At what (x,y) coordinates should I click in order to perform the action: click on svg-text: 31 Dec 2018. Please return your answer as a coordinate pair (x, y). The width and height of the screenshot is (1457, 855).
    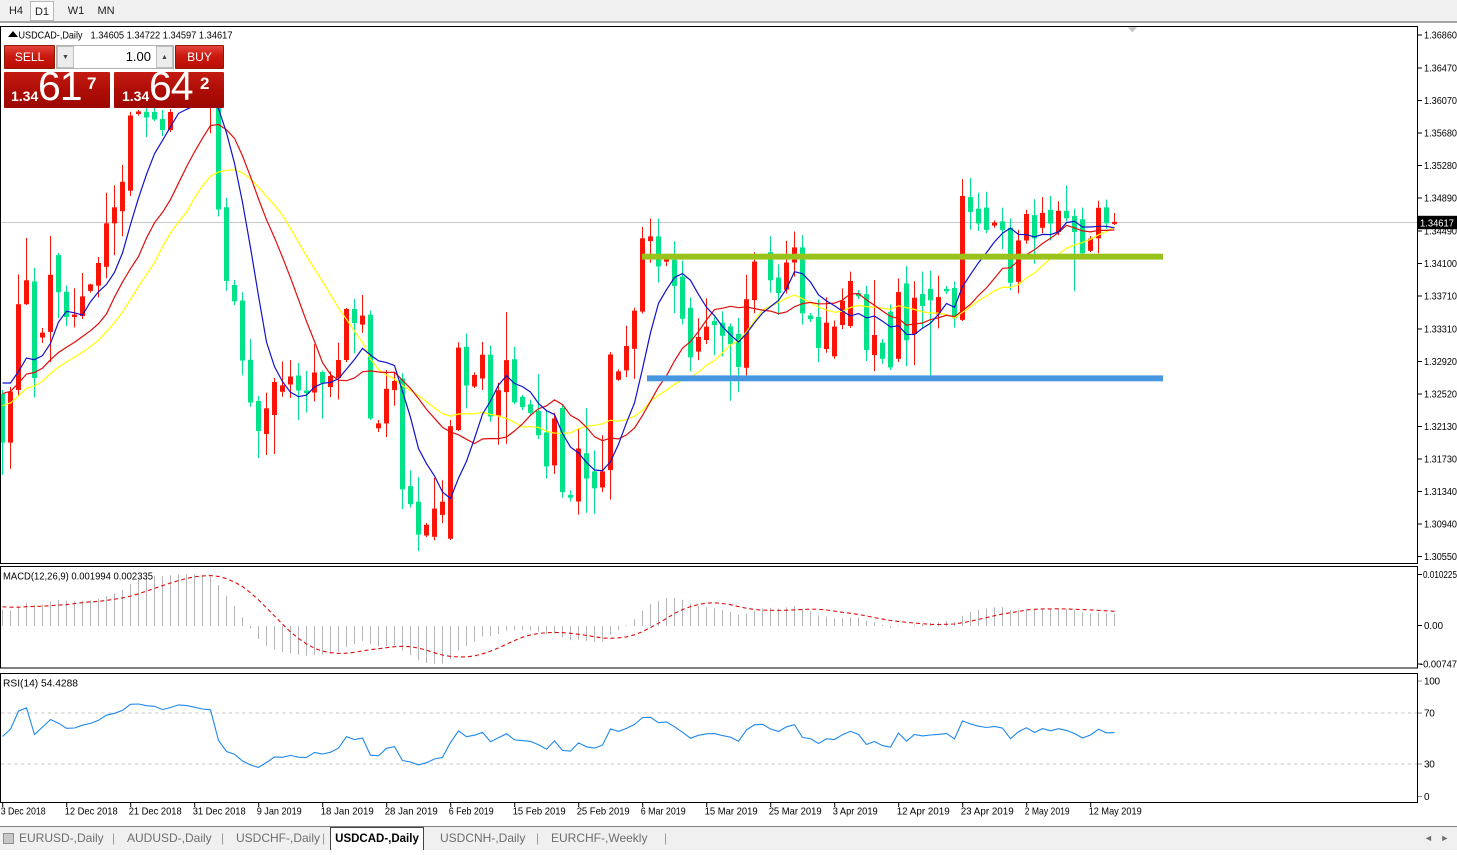
    Looking at the image, I should click on (219, 812).